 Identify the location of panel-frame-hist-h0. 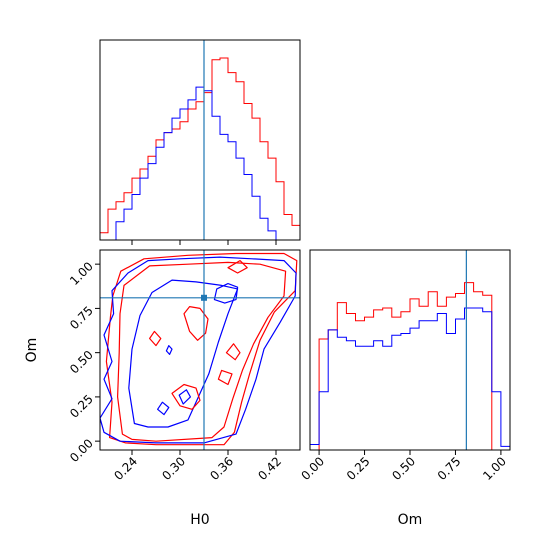
(200, 140).